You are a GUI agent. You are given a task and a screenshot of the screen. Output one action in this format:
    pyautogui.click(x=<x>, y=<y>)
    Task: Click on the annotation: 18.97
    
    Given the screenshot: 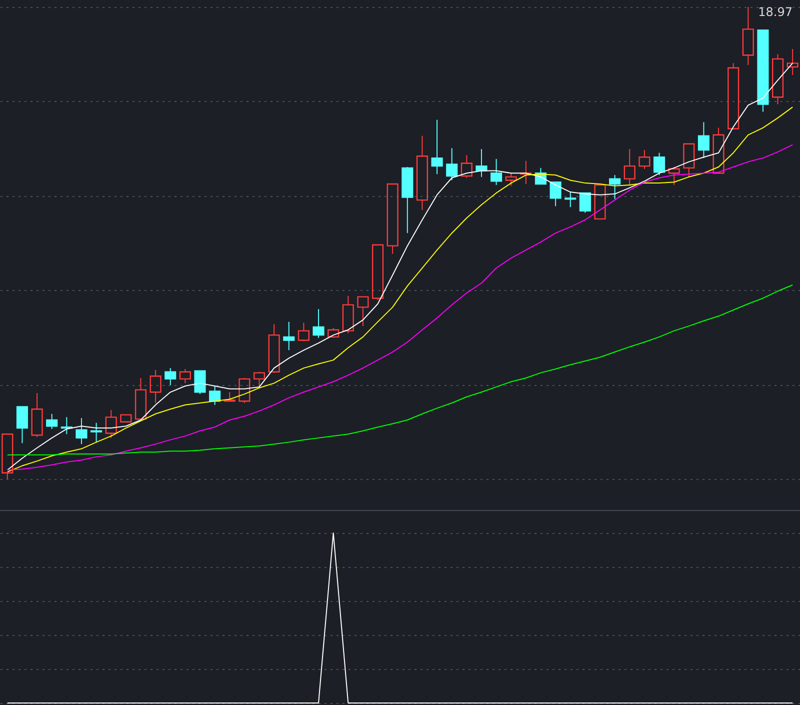 What is the action you would take?
    pyautogui.click(x=775, y=12)
    